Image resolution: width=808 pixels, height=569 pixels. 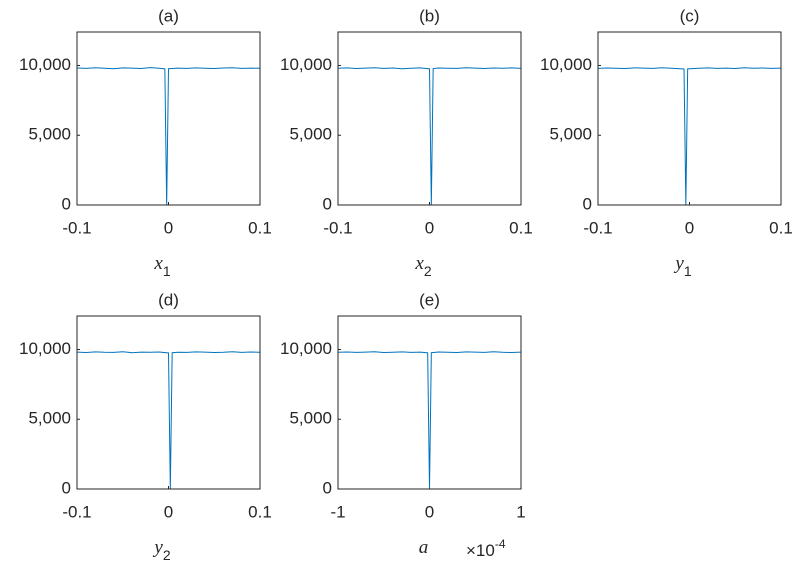 I want to click on x-tick-label: -1, so click(x=337, y=511).